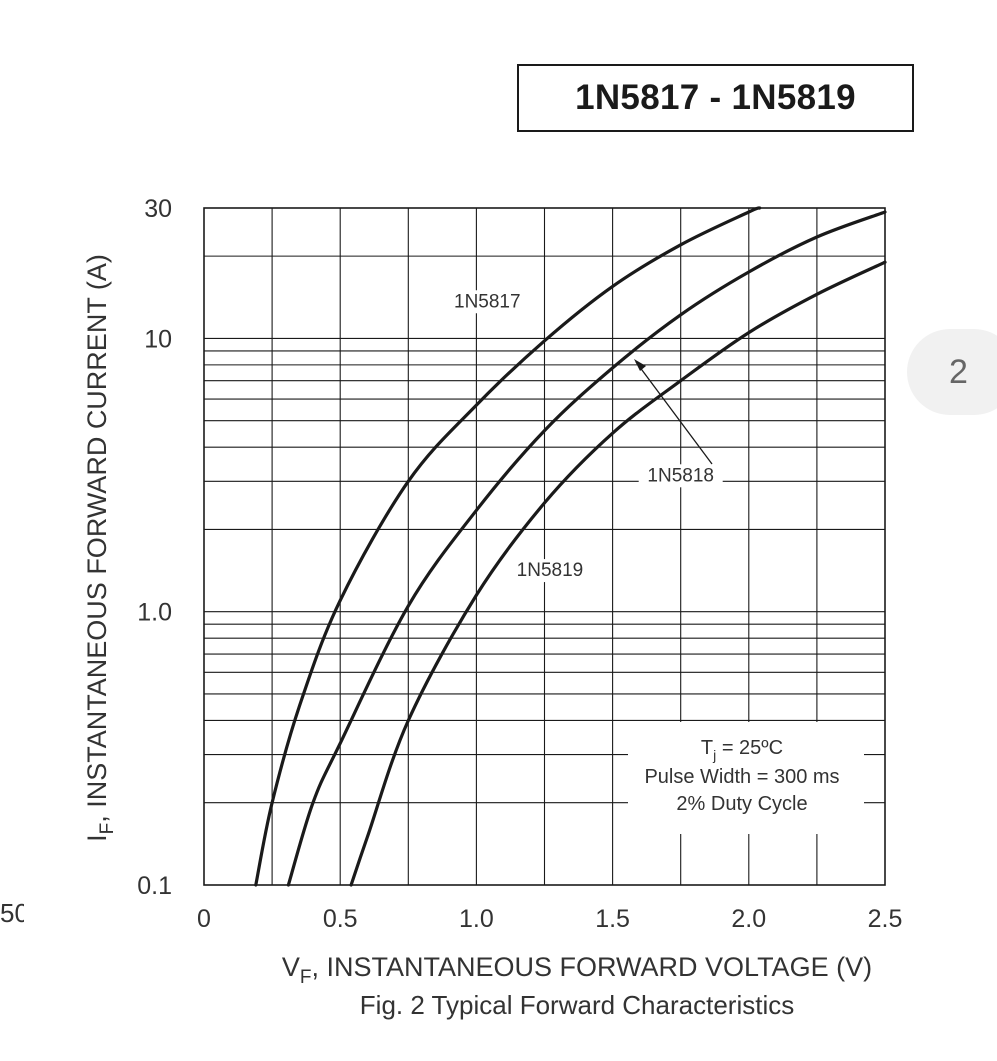 The height and width of the screenshot is (1061, 997). Describe the element at coordinates (748, 919) in the screenshot. I see `x-tick-label: 2.0` at that location.